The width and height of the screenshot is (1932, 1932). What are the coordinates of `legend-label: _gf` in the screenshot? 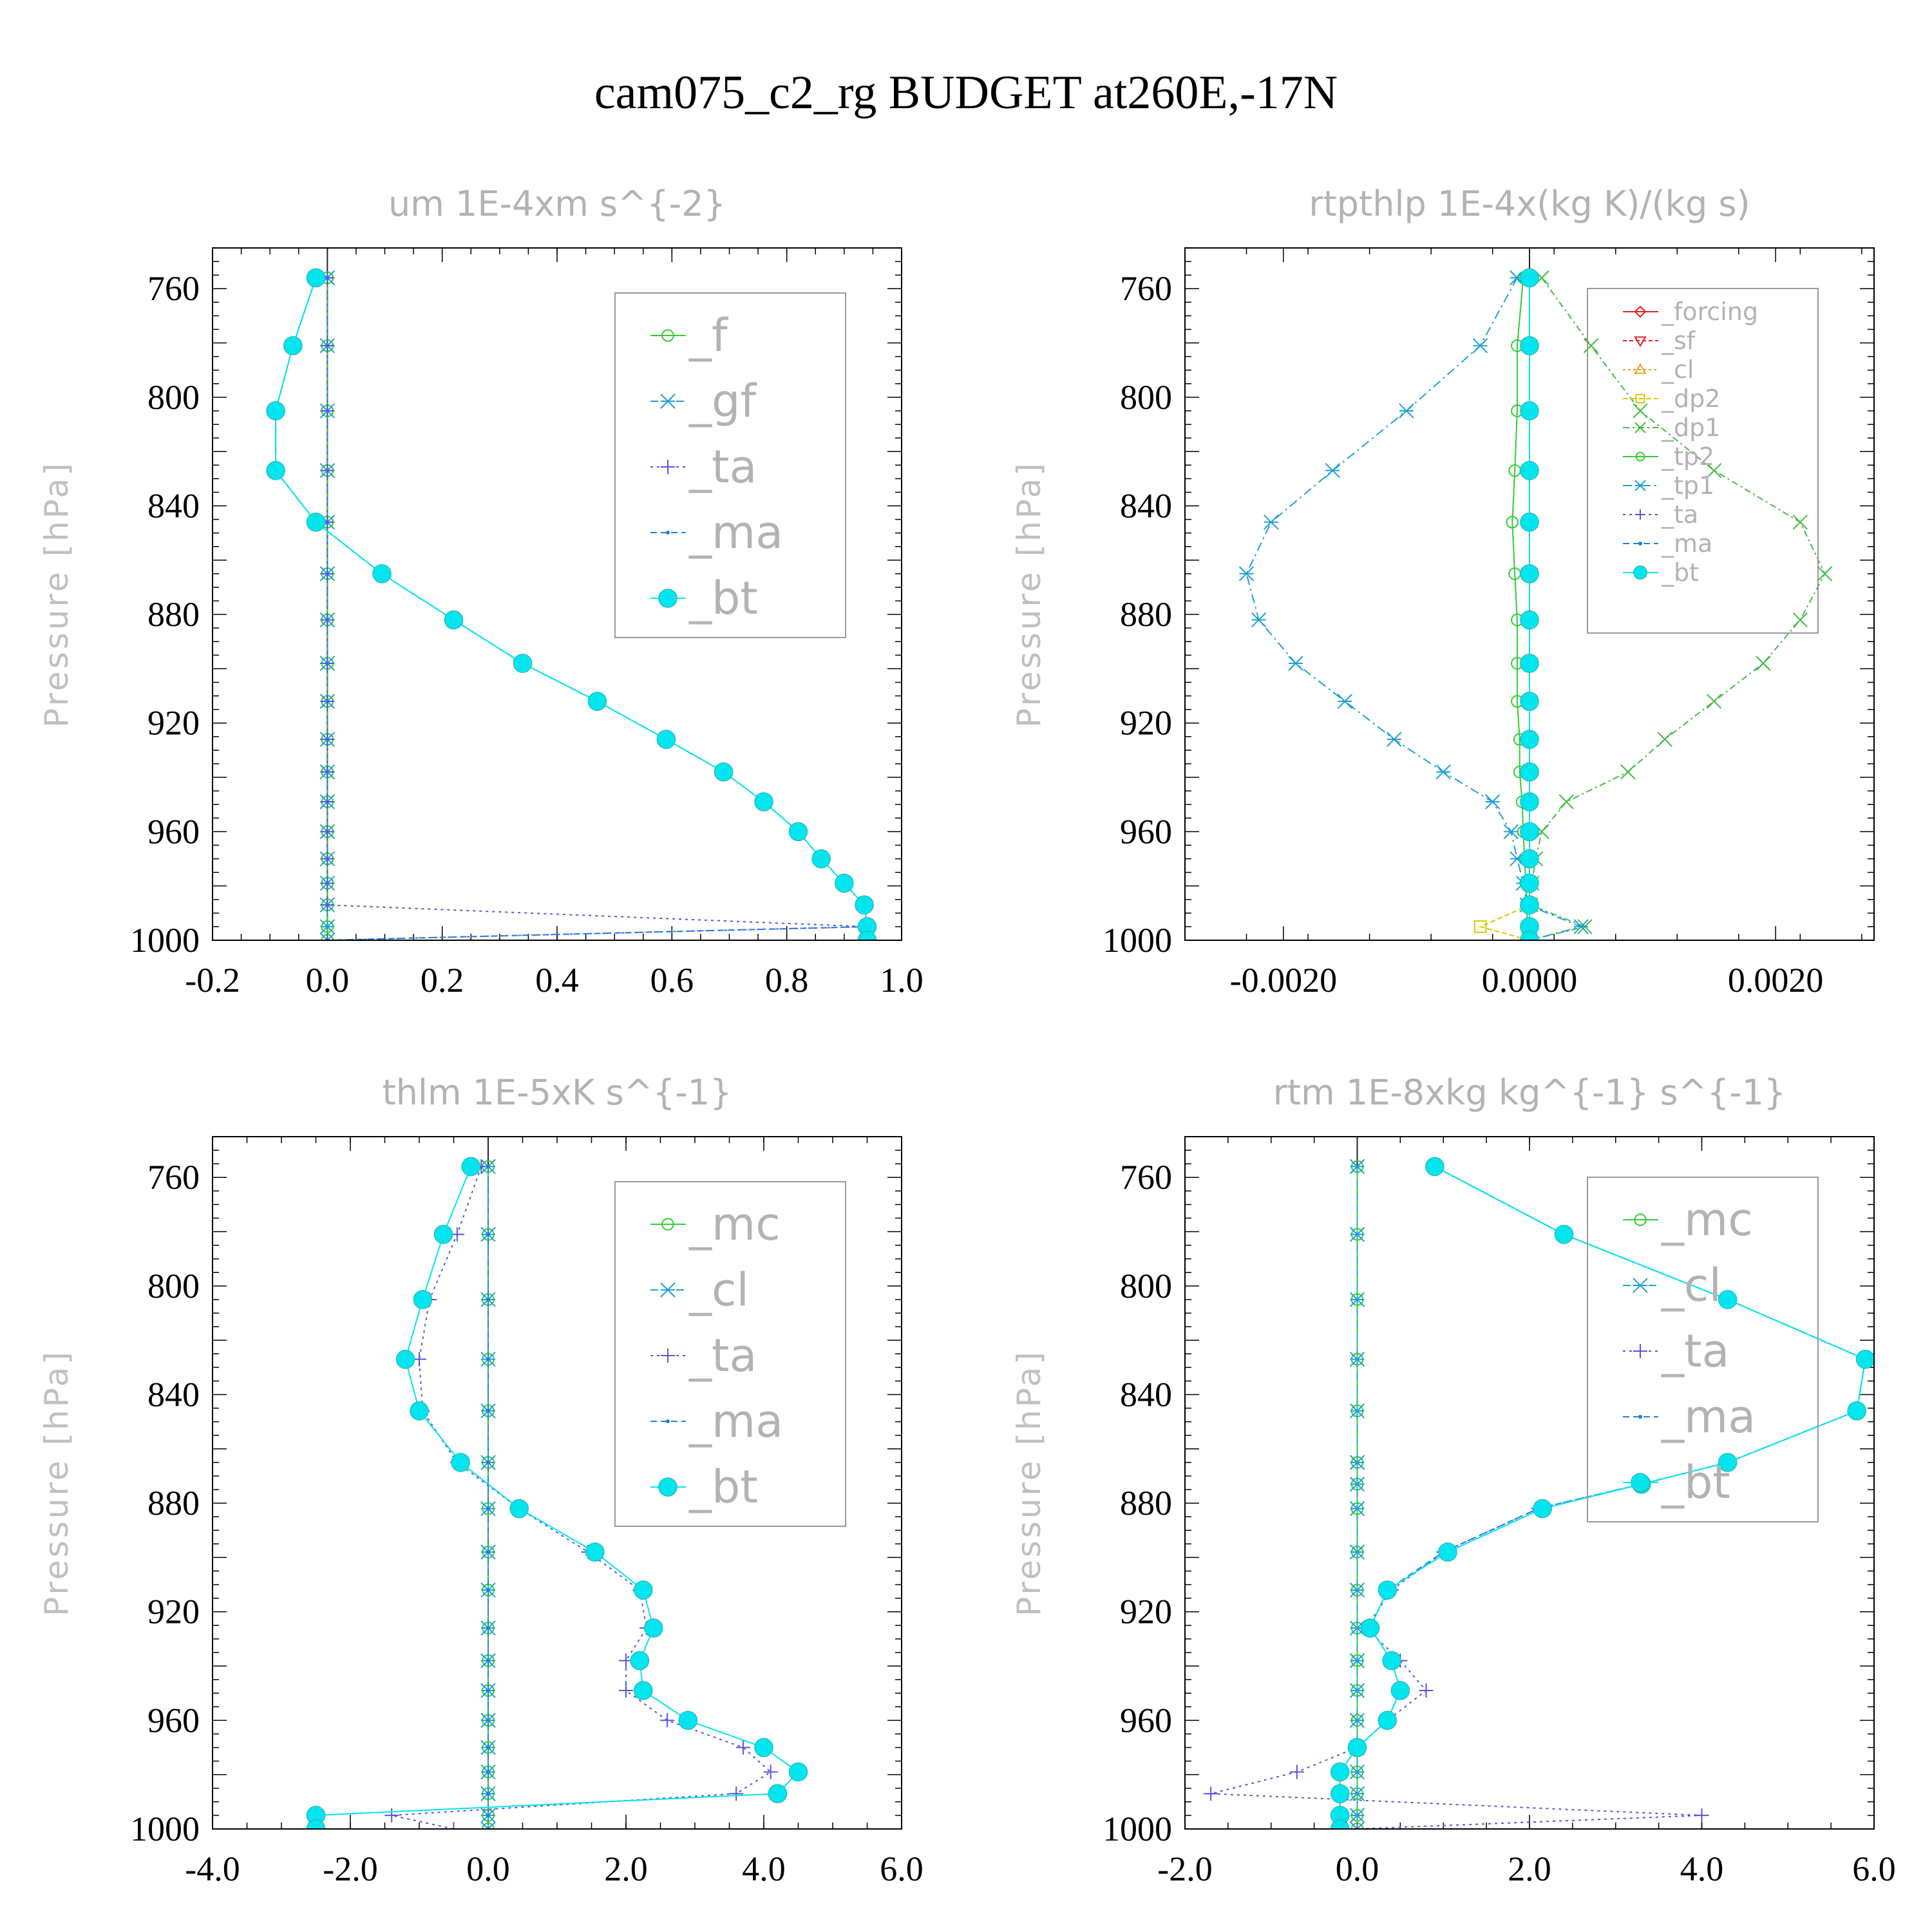 It's located at (722, 401).